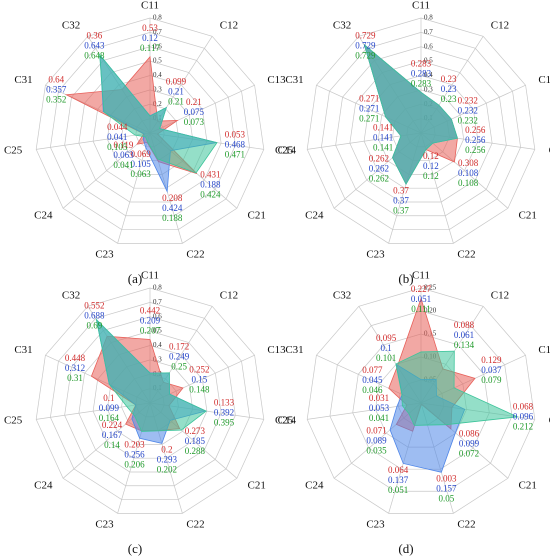 The image size is (550, 560). What do you see at coordinates (124, 145) in the screenshot?
I see `value-label: 0.119` at bounding box center [124, 145].